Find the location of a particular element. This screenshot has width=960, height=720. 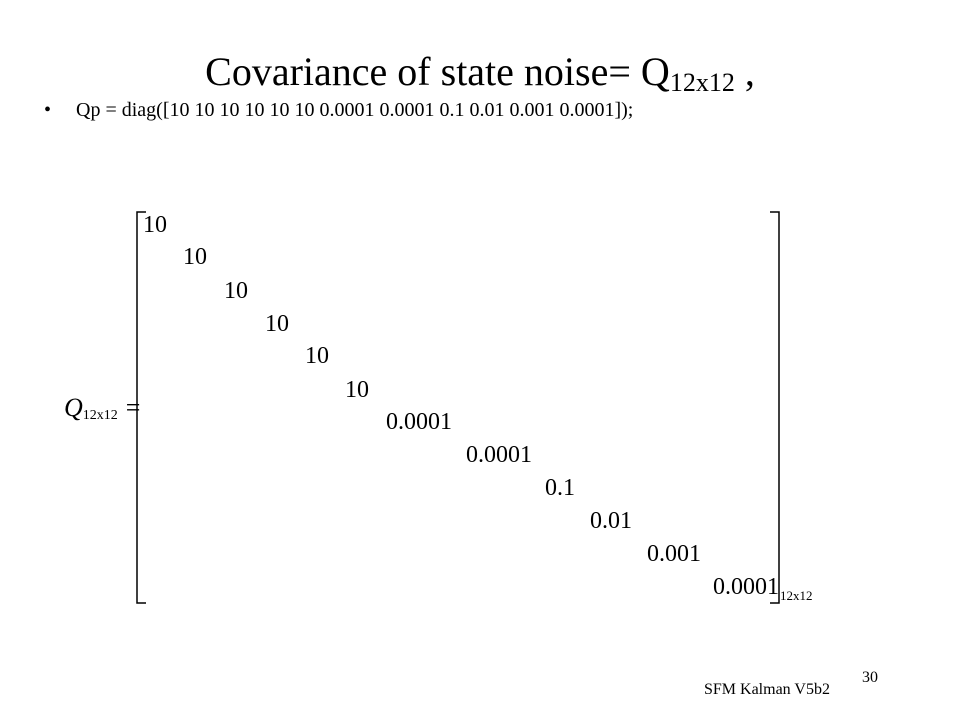

page-number: 30 is located at coordinates (870, 677).